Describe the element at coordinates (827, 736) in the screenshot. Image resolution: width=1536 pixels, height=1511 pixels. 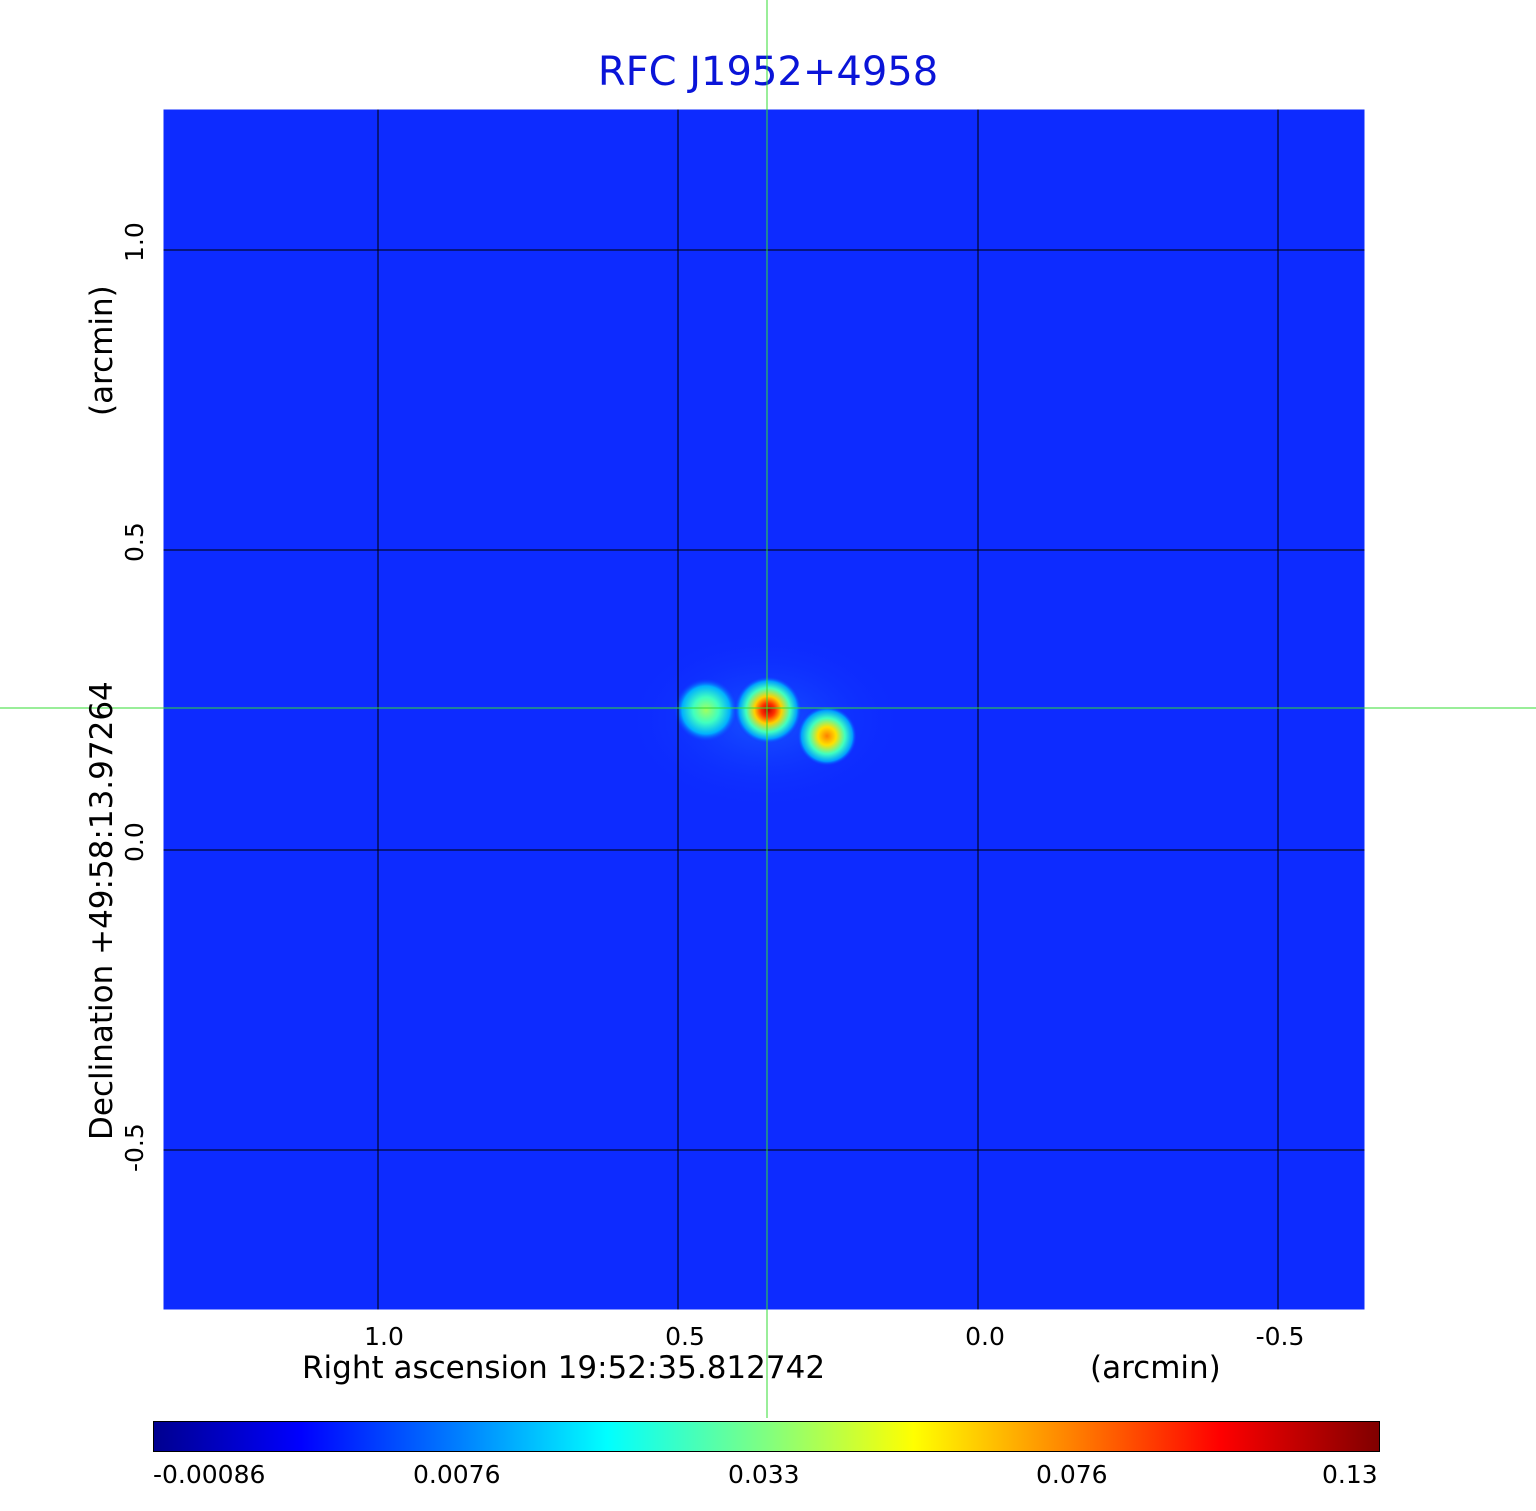
I see `source-component-east` at that location.